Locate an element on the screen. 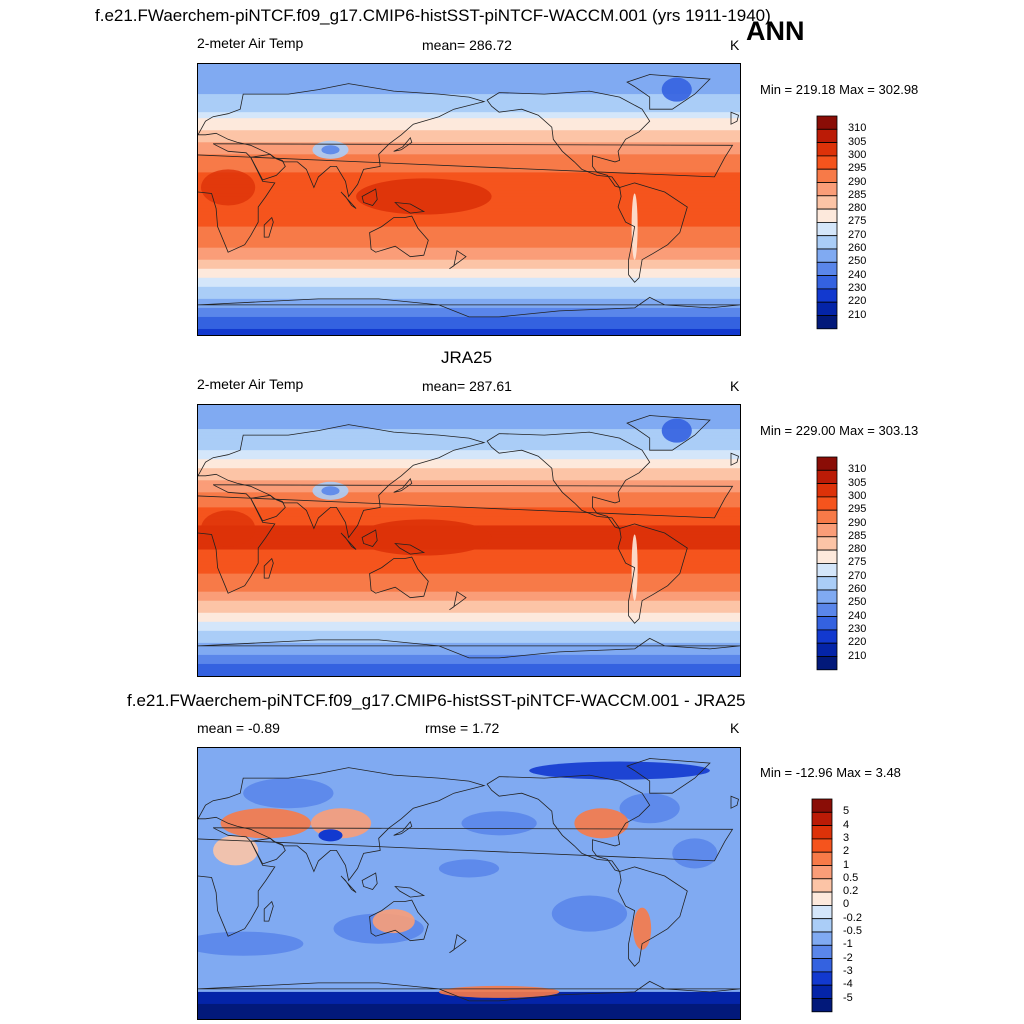 This screenshot has height=1024, width=1024. diff-warm-patch is located at coordinates (265, 823).